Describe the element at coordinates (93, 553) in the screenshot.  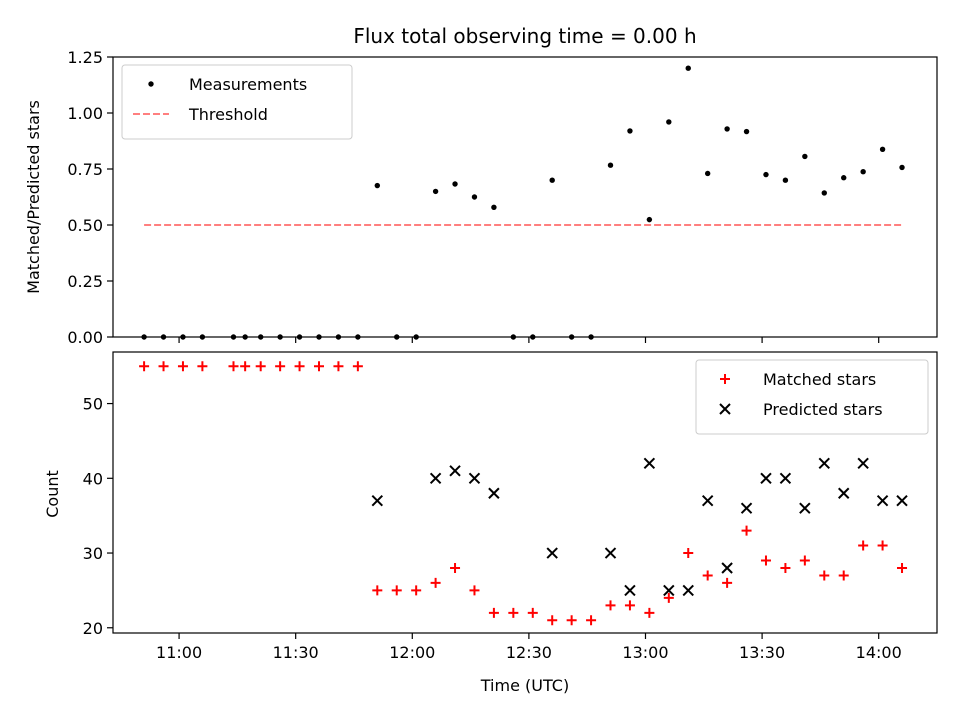
I see `bottom-chart-y-tick-label: 30` at that location.